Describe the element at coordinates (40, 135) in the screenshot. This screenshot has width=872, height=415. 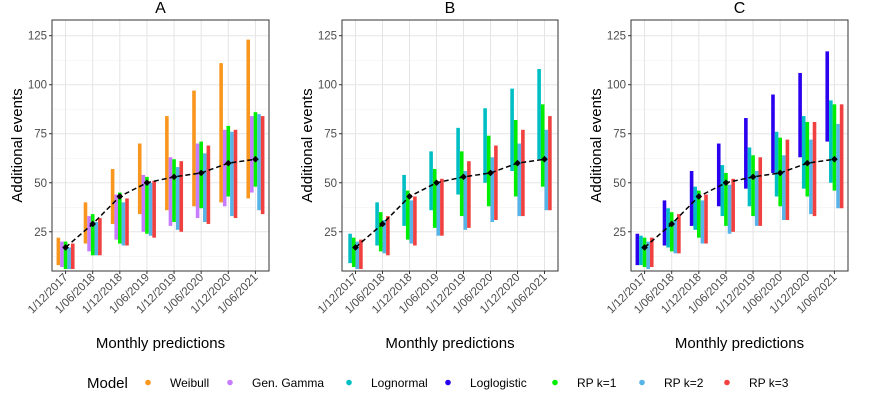
I see `y-tick-label: 75` at that location.